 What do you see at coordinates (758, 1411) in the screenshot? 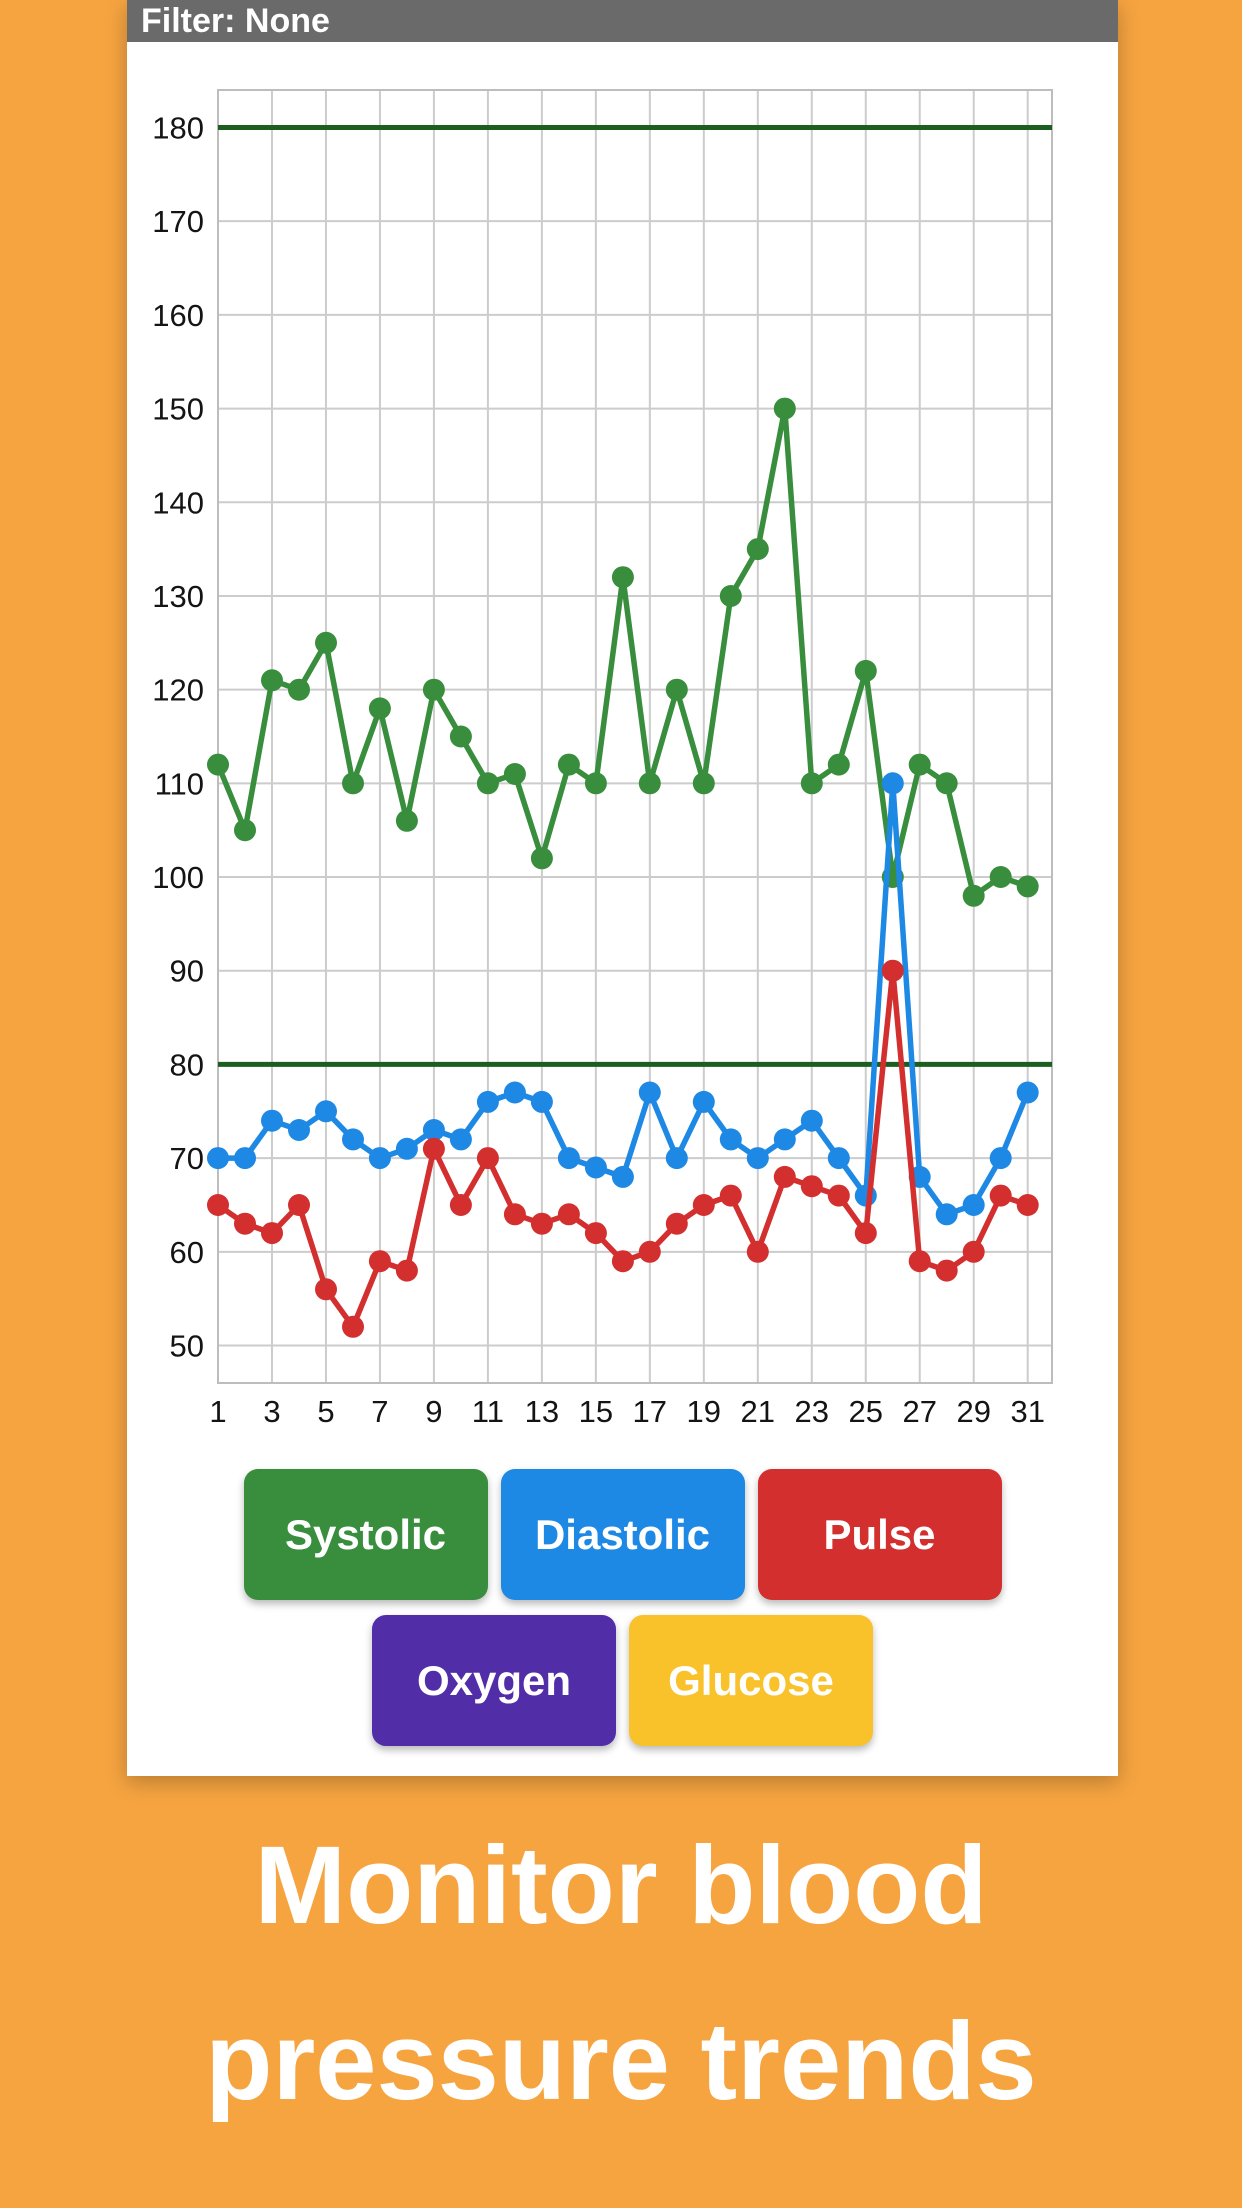
I see `x-axis-label: 21` at bounding box center [758, 1411].